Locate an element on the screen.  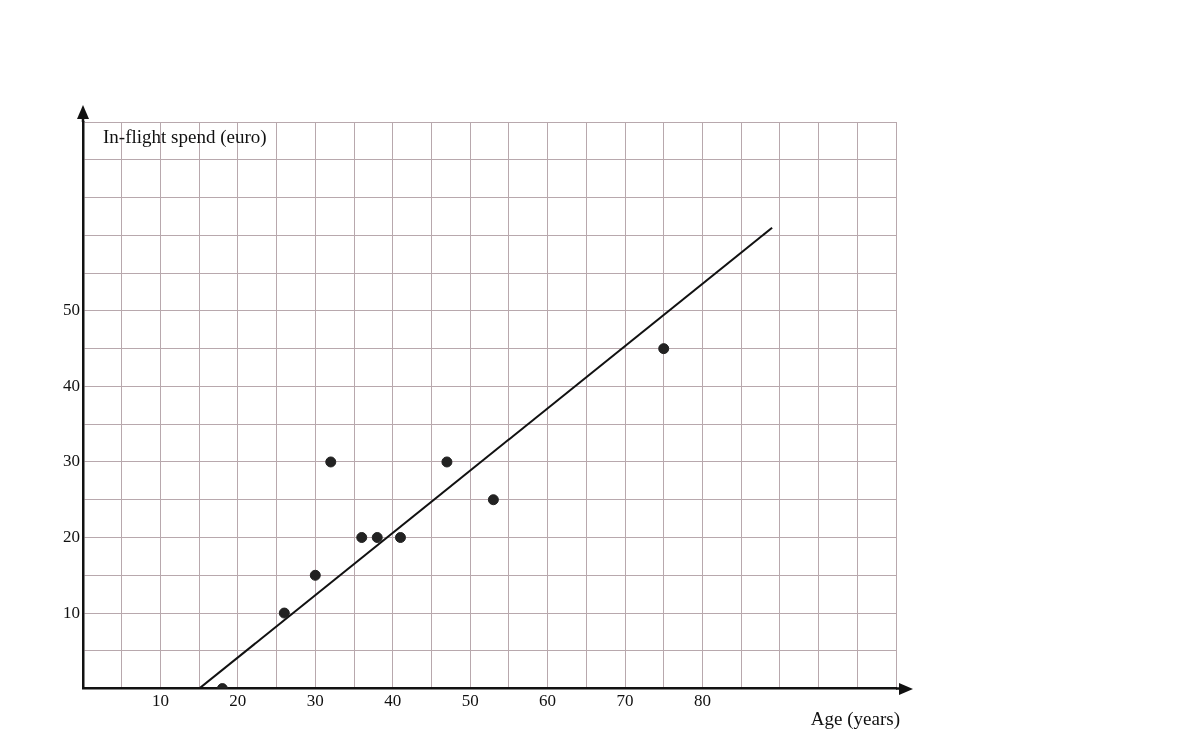
y-tick-label: 10 is located at coordinates (71, 612).